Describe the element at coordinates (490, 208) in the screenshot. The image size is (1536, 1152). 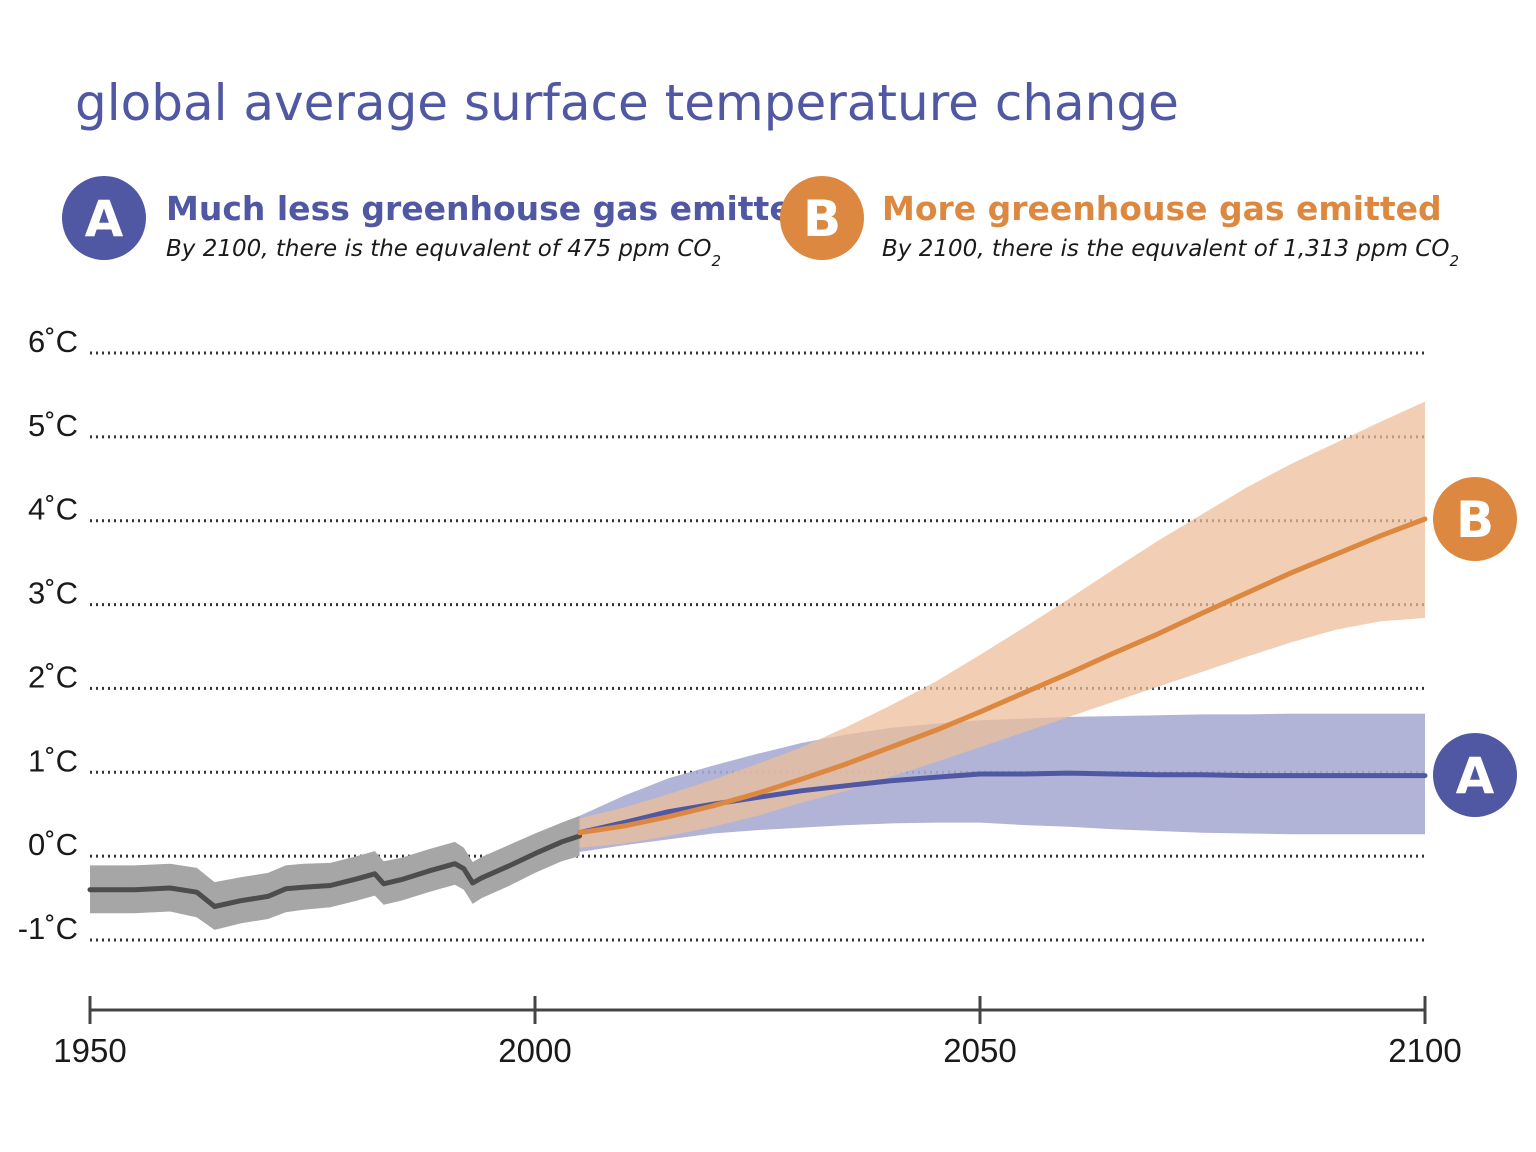
I see `legend-a-heading: Much less greenhouse gas emitted` at that location.